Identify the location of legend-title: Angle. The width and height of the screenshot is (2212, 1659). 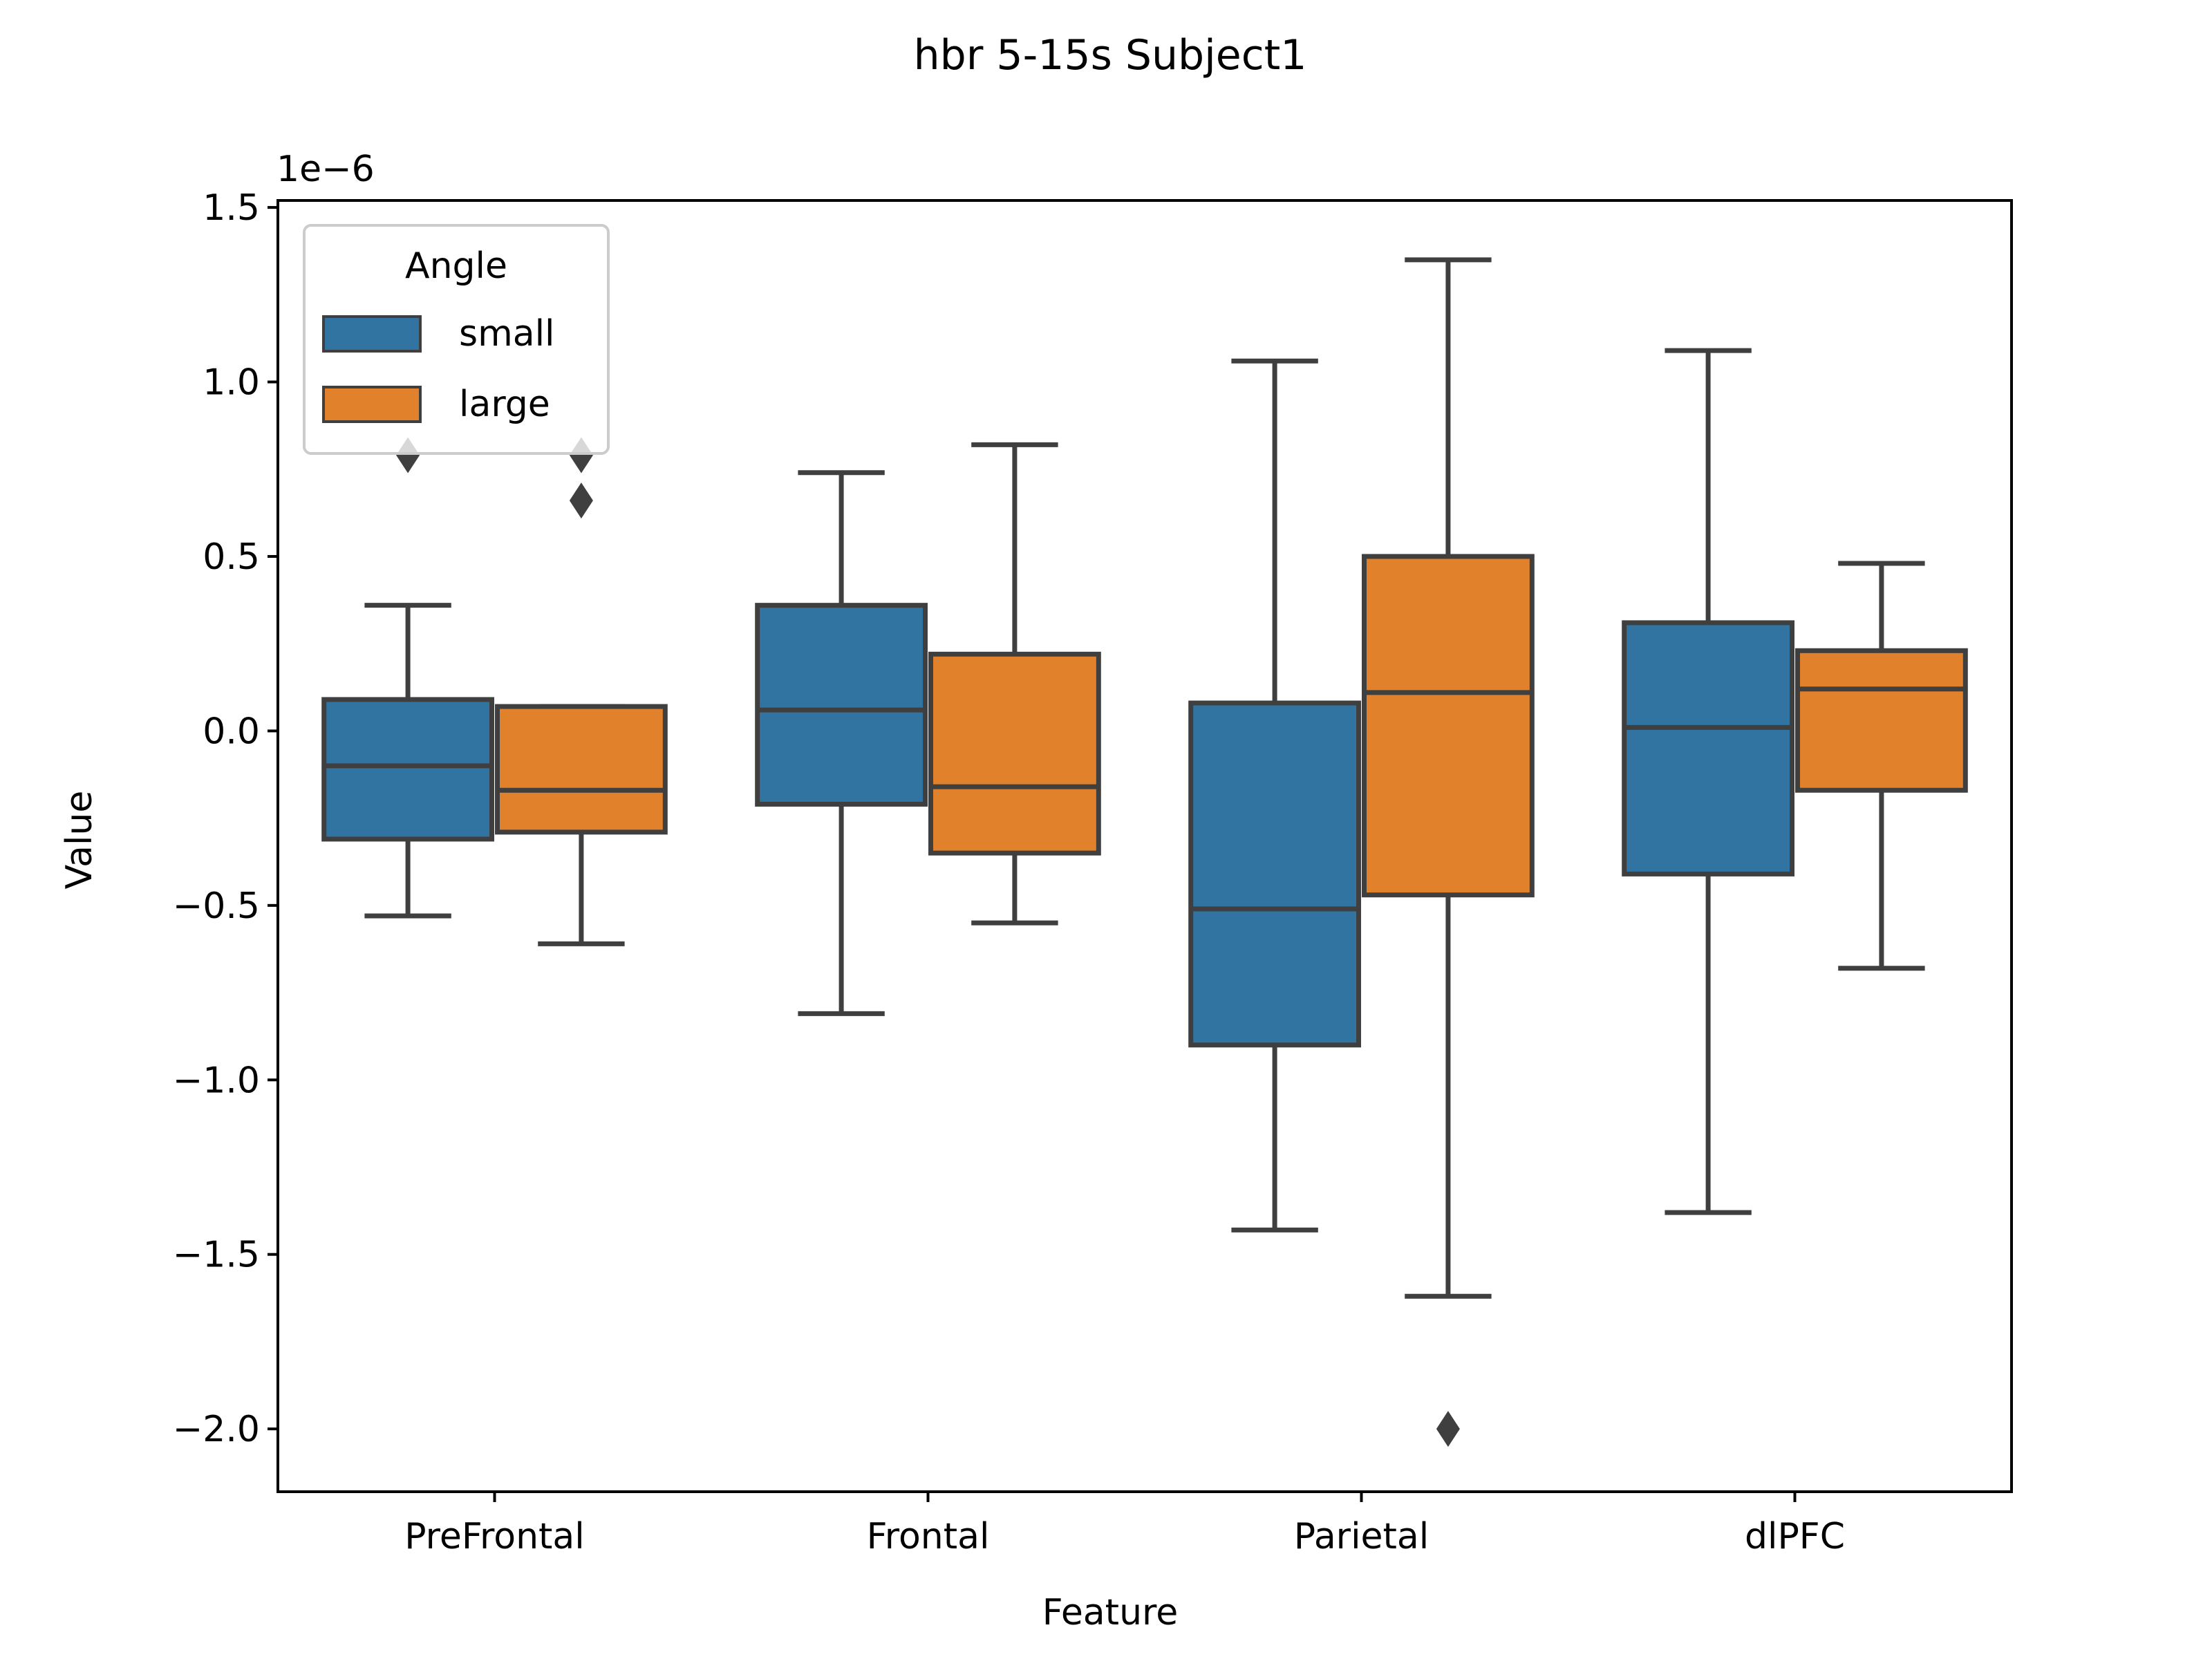
(456, 266).